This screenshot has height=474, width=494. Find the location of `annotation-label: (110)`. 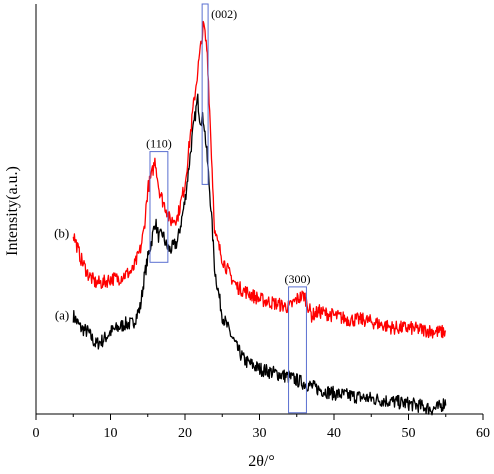

annotation-label: (110) is located at coordinates (159, 144).